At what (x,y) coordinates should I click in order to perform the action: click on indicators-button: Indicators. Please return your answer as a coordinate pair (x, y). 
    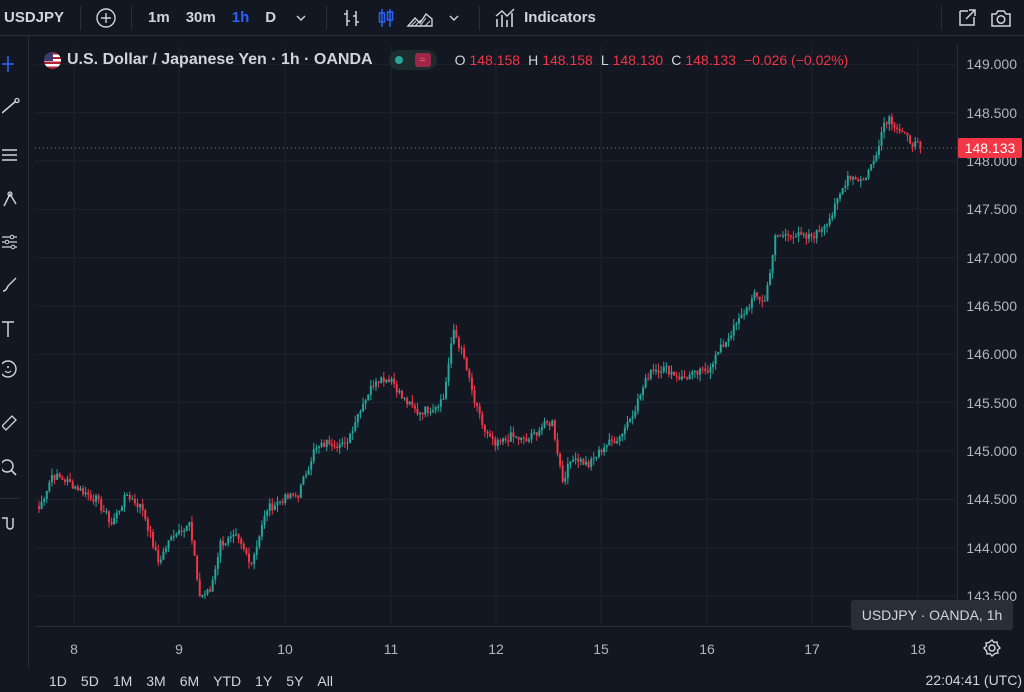
    Looking at the image, I should click on (545, 17).